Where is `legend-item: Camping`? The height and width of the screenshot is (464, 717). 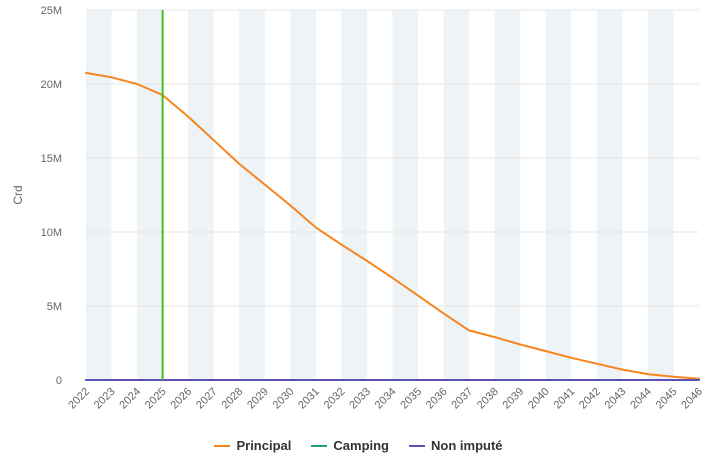 legend-item: Camping is located at coordinates (350, 445).